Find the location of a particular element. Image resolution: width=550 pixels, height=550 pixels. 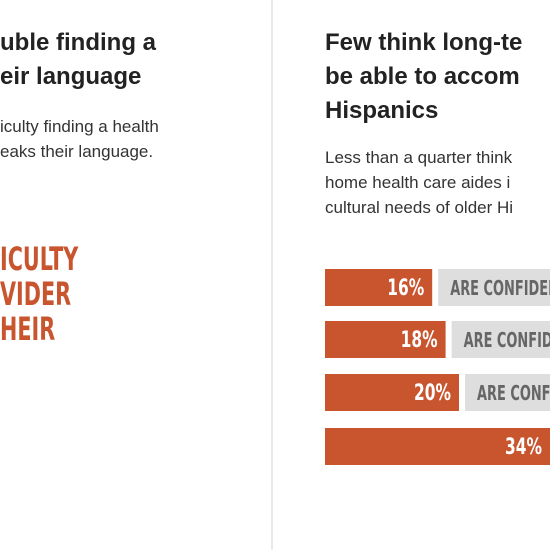

left-callout: VIDER is located at coordinates (35, 294).